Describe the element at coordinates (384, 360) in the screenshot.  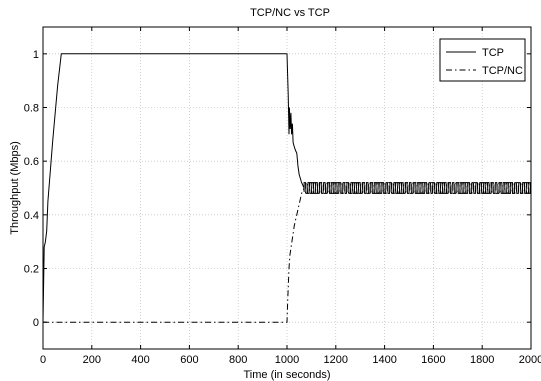
I see `x-tick-label: 1400` at that location.